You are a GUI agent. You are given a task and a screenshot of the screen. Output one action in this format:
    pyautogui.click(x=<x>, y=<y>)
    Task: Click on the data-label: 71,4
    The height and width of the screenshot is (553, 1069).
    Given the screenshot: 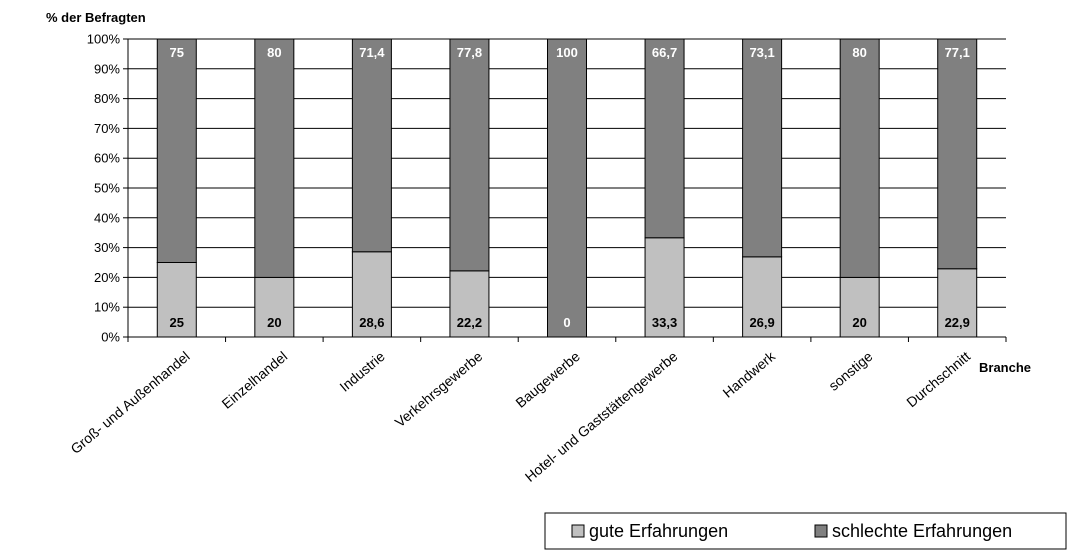 What is the action you would take?
    pyautogui.click(x=372, y=52)
    